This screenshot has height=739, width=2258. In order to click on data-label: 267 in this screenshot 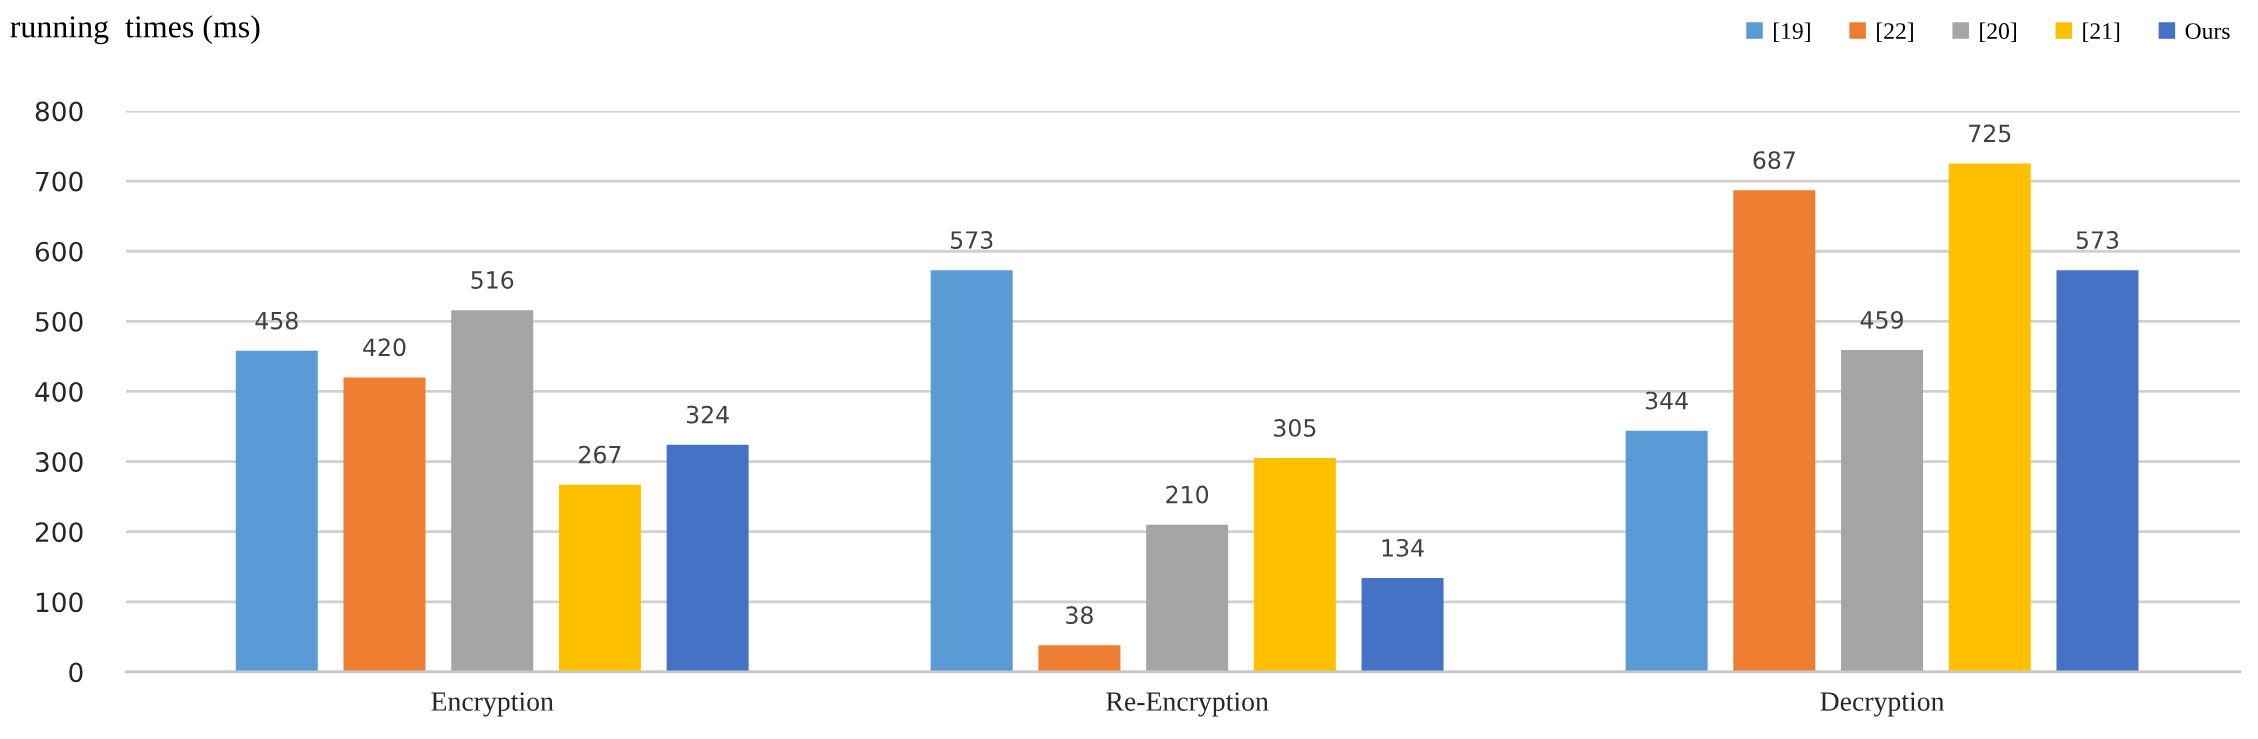, I will do `click(600, 454)`.